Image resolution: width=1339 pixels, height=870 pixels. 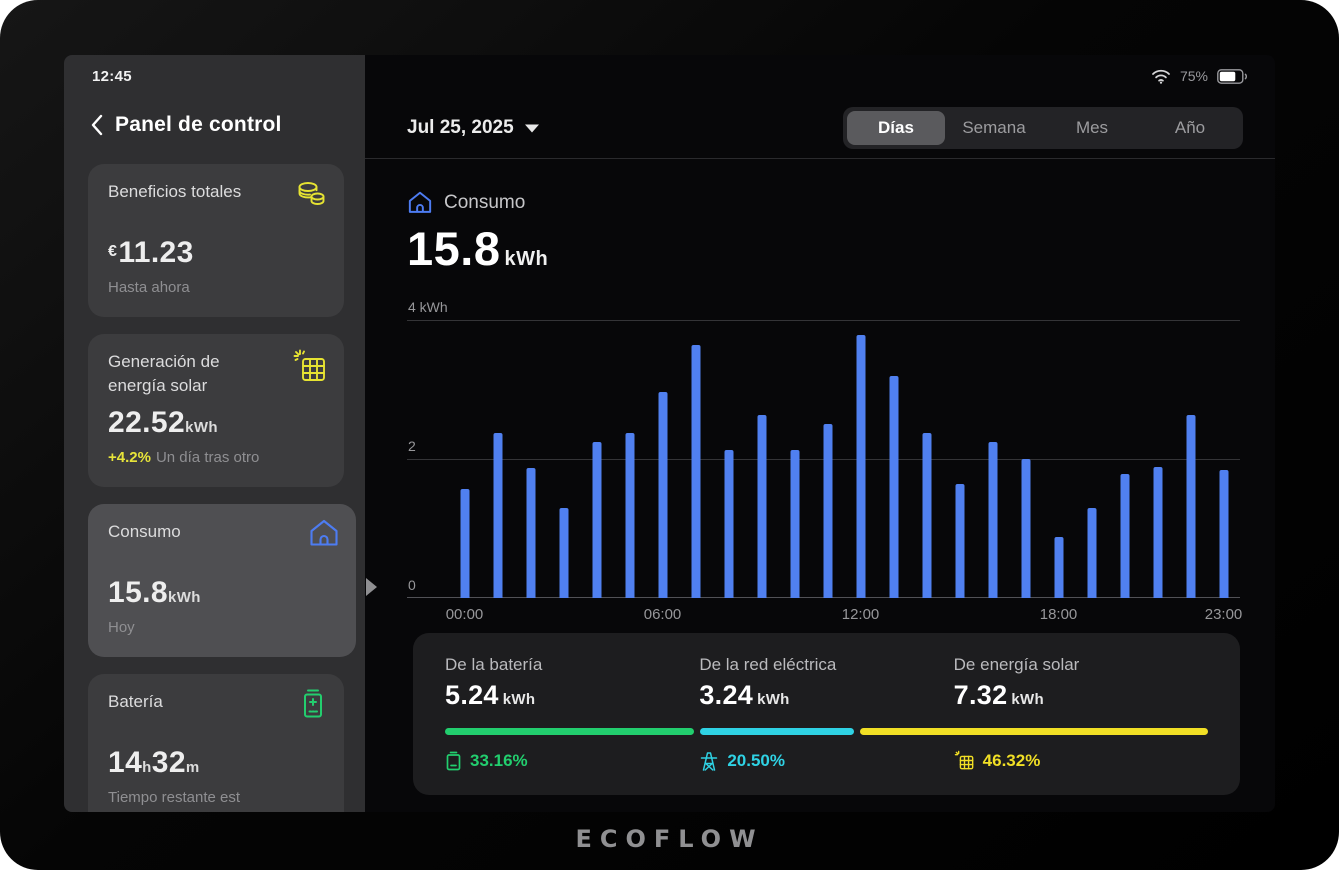 I want to click on bar-slot-13:00, so click(x=893, y=459).